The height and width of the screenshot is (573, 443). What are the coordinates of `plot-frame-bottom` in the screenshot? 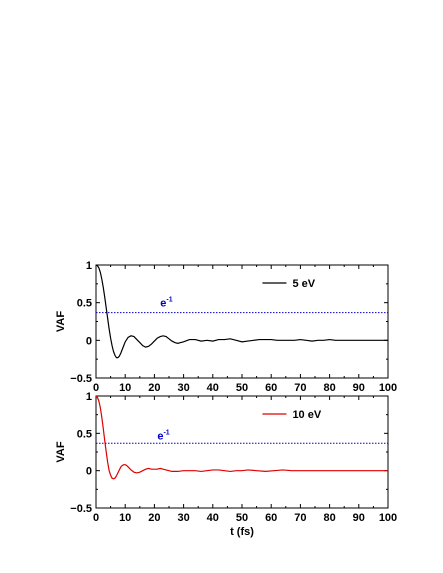 It's located at (242, 452).